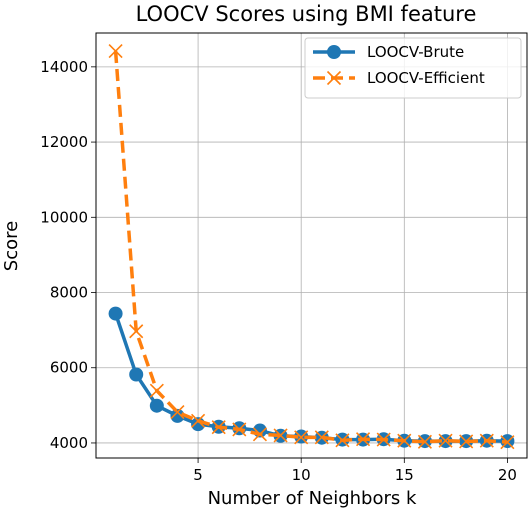  Describe the element at coordinates (64, 142) in the screenshot. I see `y-tick-label: 12000` at that location.